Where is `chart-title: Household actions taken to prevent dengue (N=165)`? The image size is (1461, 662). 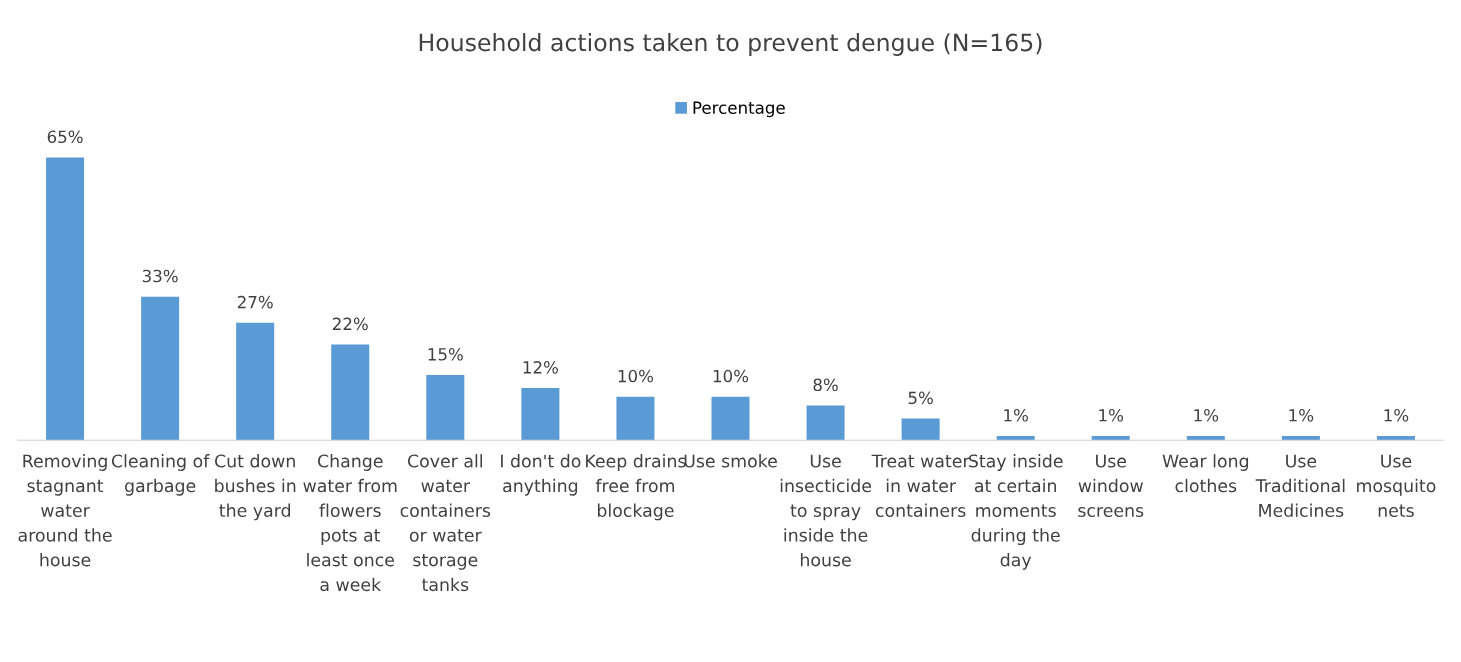
chart-title: Household actions taken to prevent dengue (N=165) is located at coordinates (730, 44).